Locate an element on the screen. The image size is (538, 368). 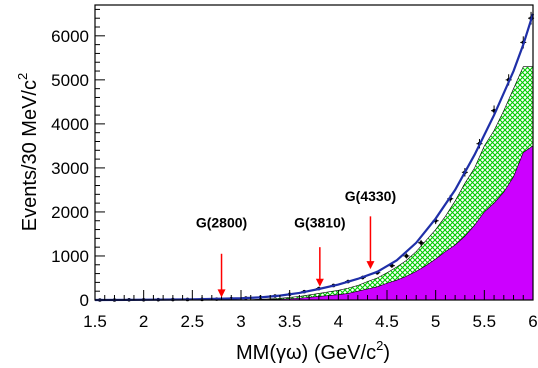
y-tick-label: 5000 is located at coordinates (70, 80).